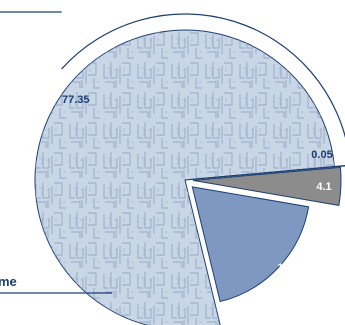 The image size is (345, 325). Describe the element at coordinates (8, 281) in the screenshot. I see `legend-text: me` at that location.